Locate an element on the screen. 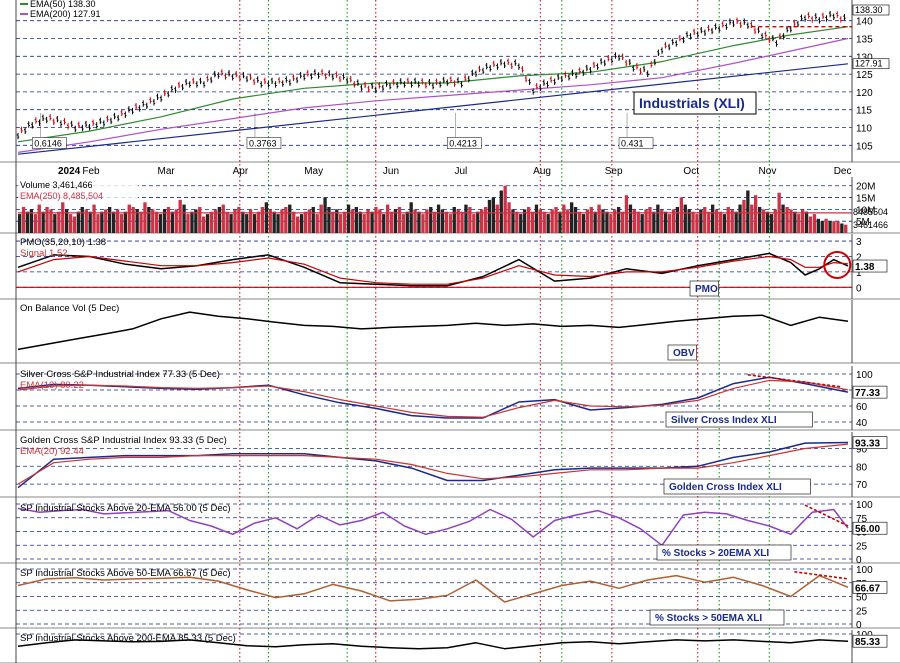  right-value-box-pct_above_50ema is located at coordinates (870, 587).